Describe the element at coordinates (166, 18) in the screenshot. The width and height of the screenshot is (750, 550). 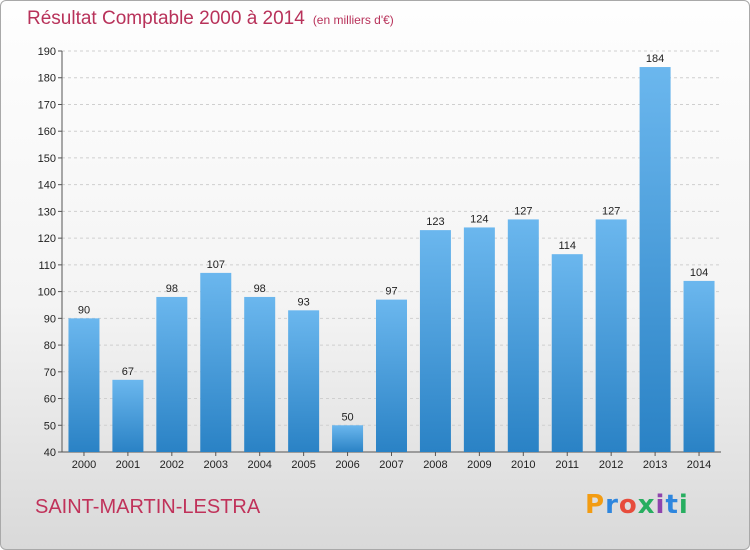
I see `chart-title-text: Résultat Comptable 2000 à 2014` at that location.